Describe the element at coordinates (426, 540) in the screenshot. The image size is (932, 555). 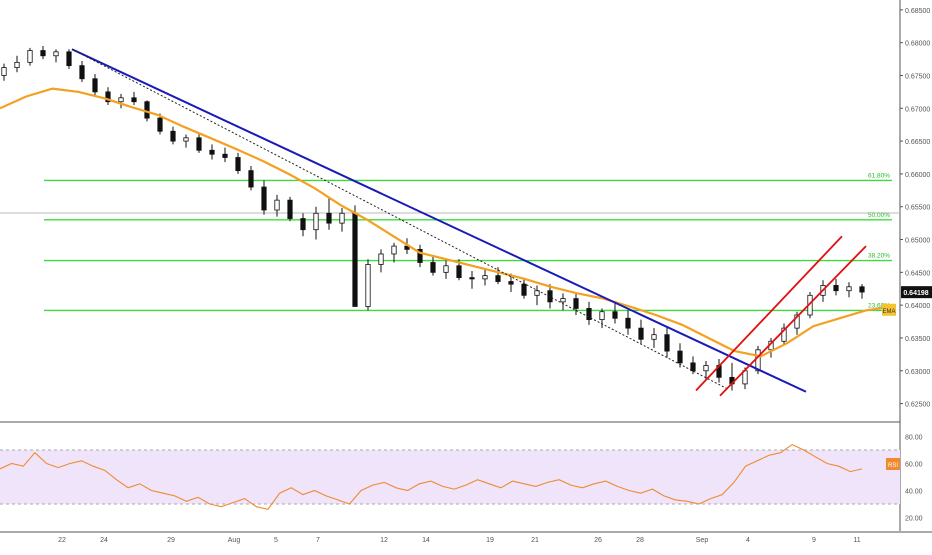
I see `time-tick-label: 14` at that location.